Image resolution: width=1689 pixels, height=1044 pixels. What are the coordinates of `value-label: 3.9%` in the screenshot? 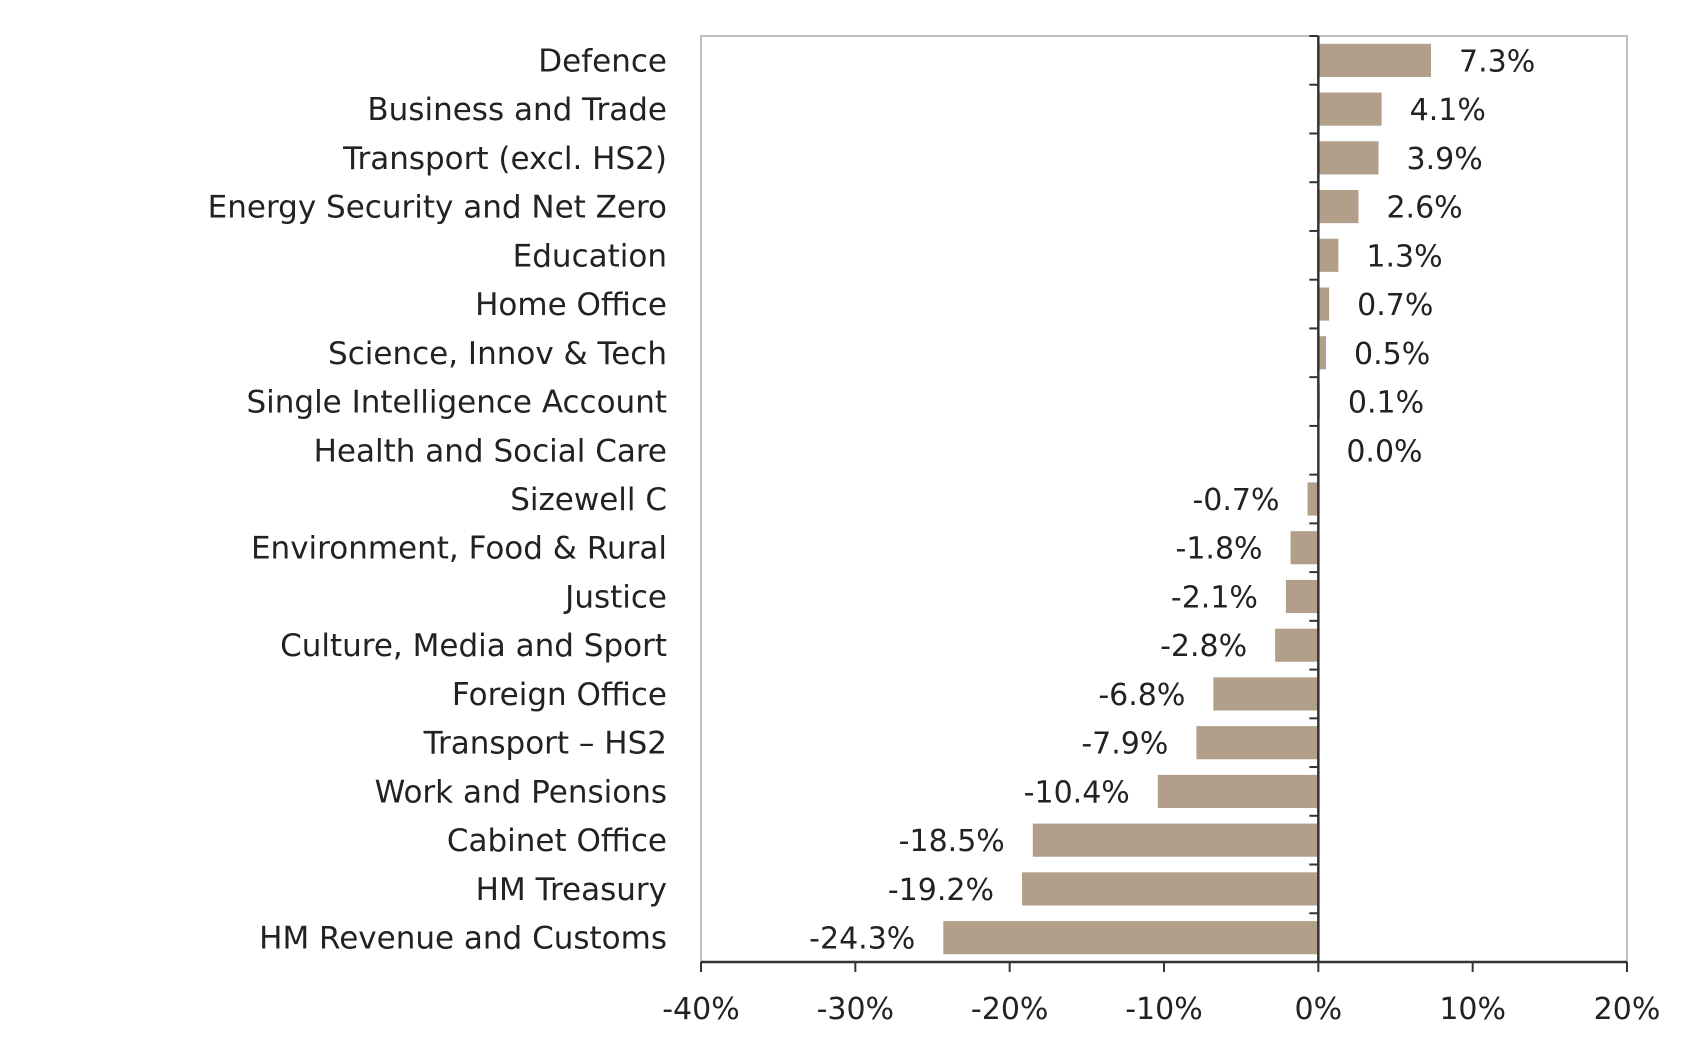 It's located at (1445, 159).